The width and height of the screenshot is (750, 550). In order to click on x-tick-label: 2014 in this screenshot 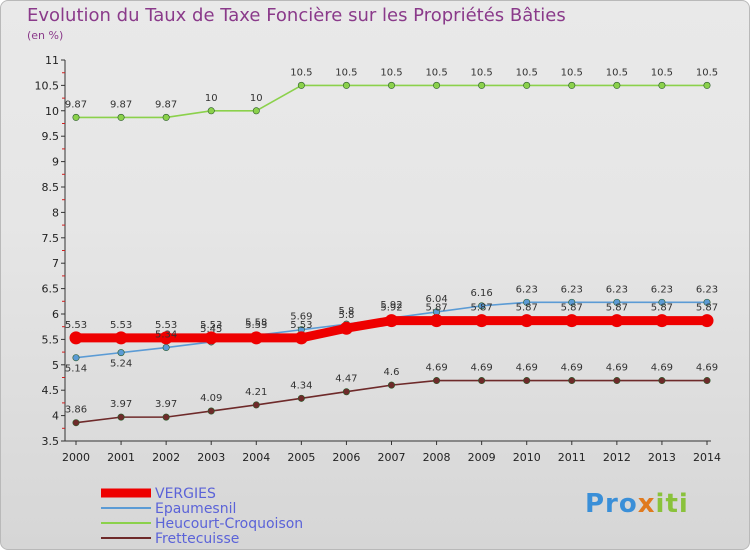, I will do `click(707, 457)`.